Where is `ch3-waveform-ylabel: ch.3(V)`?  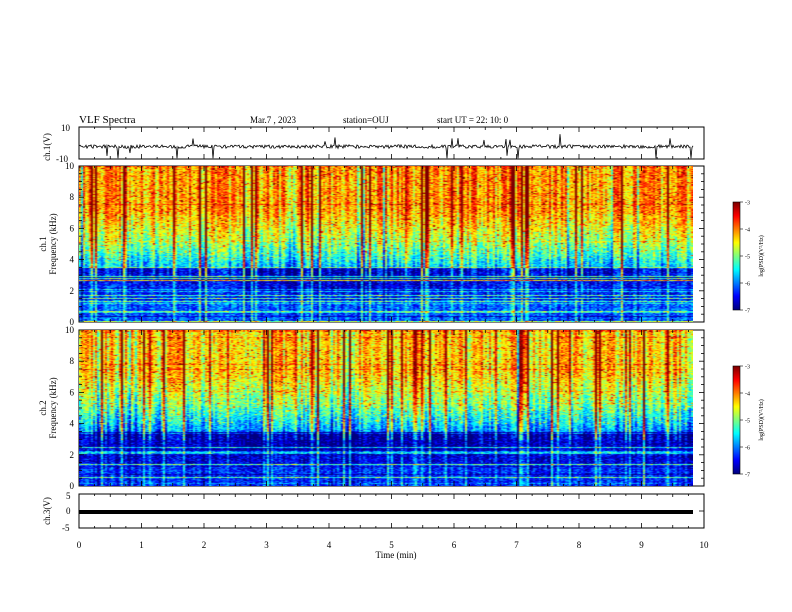
ch3-waveform-ylabel: ch.3(V) is located at coordinates (47, 511).